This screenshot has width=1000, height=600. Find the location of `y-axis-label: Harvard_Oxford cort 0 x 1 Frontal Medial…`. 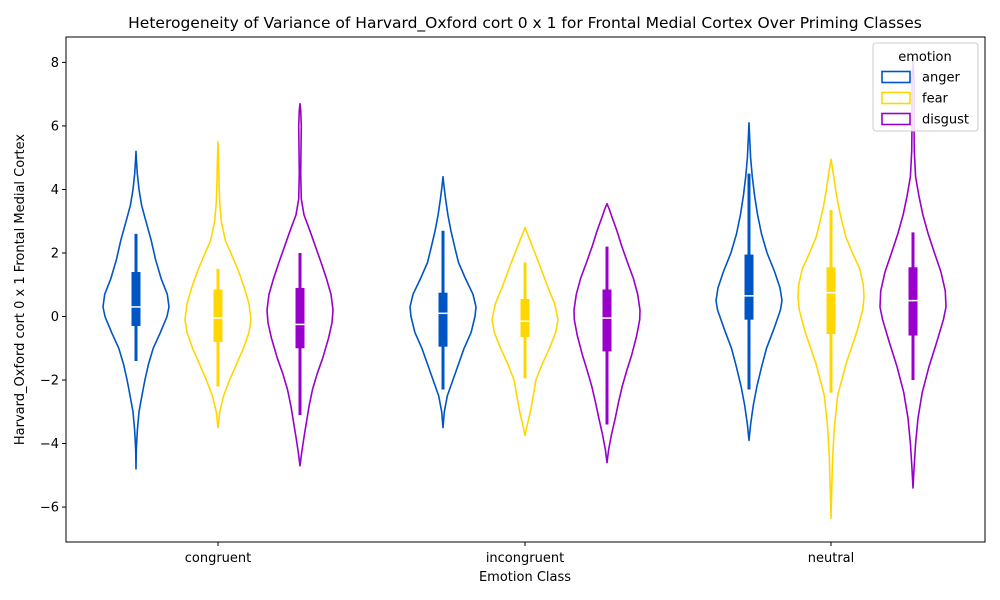

y-axis-label: Harvard_Oxford cort 0 x 1 Frontal Medial… is located at coordinates (20, 290).